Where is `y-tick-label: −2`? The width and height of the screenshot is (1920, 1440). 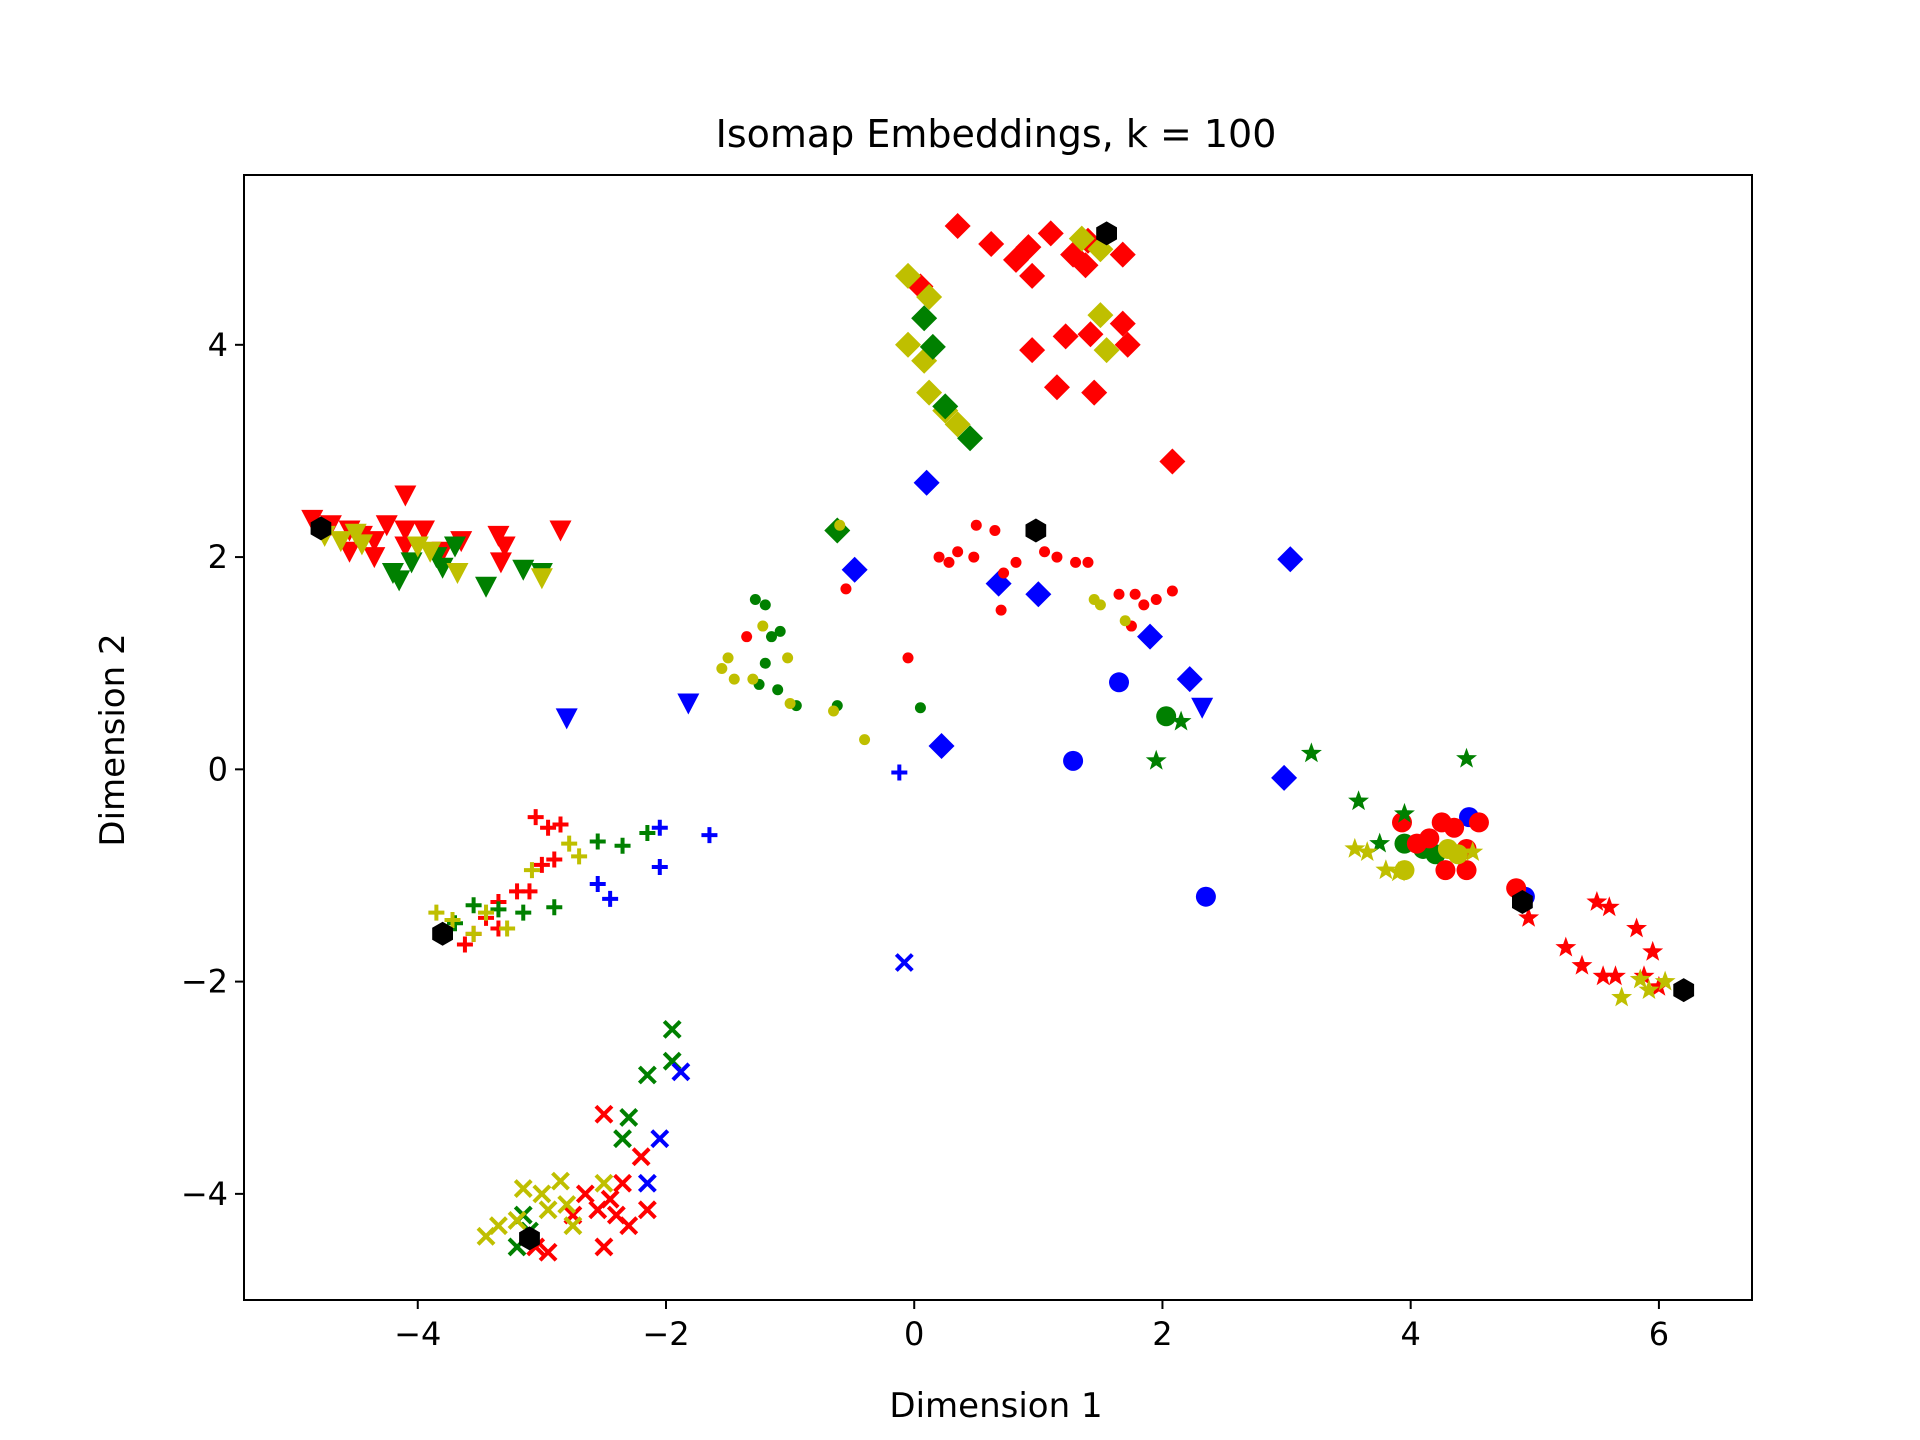
y-tick-label: −2 is located at coordinates (204, 982).